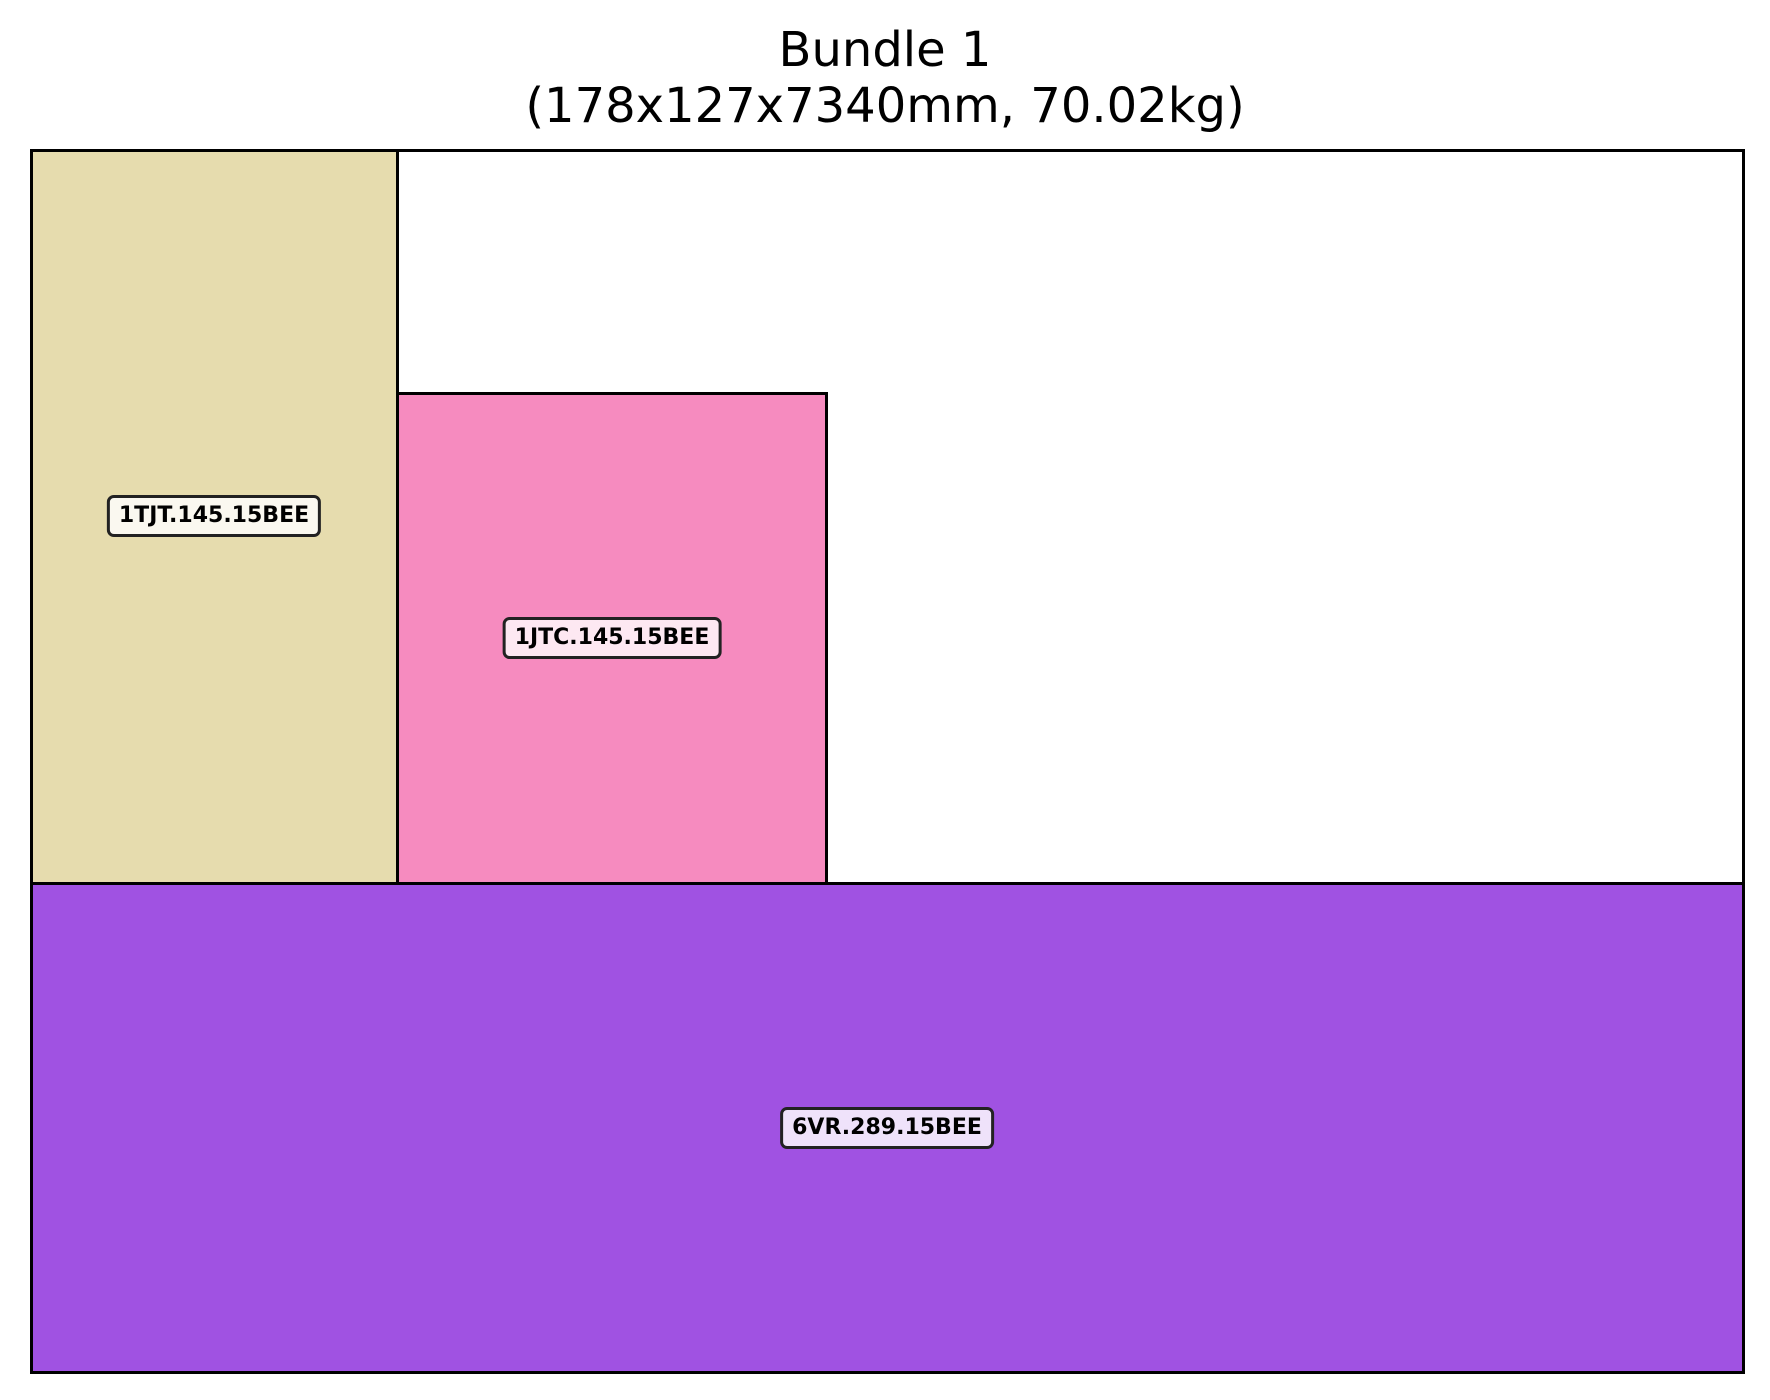 Image resolution: width=1770 pixels, height=1400 pixels. Describe the element at coordinates (885, 50) in the screenshot. I see `diagram-title: Bundle 1` at that location.